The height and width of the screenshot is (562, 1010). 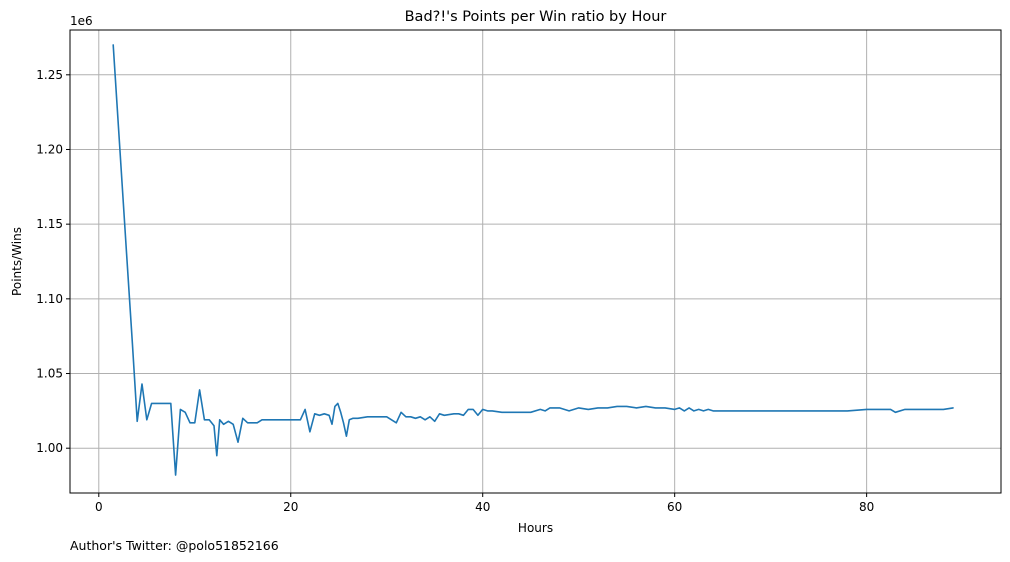 What do you see at coordinates (49, 224) in the screenshot?
I see `y-tick-label: 1.15` at bounding box center [49, 224].